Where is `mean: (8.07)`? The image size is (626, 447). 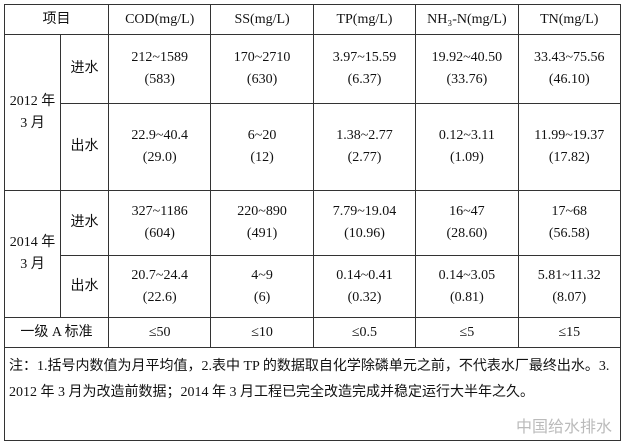 mean: (8.07) is located at coordinates (569, 297).